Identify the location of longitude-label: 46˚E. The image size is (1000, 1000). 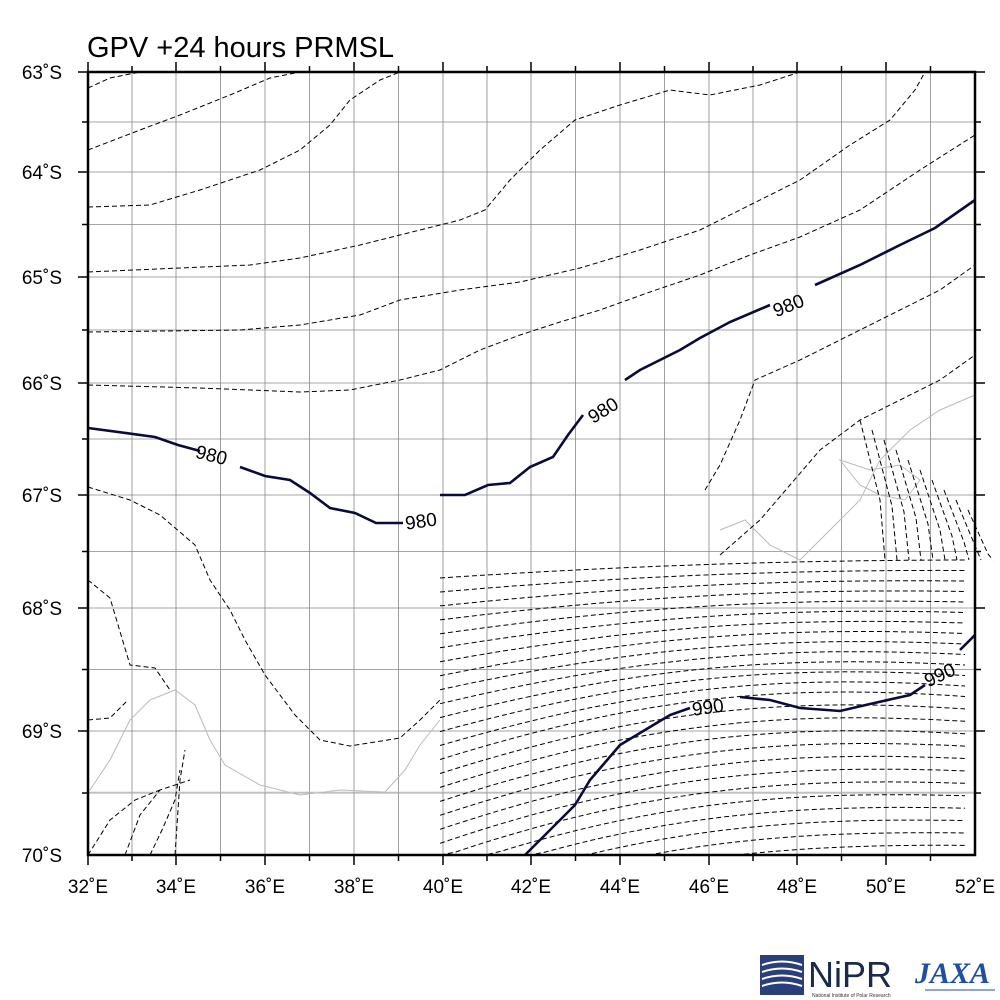
(709, 887).